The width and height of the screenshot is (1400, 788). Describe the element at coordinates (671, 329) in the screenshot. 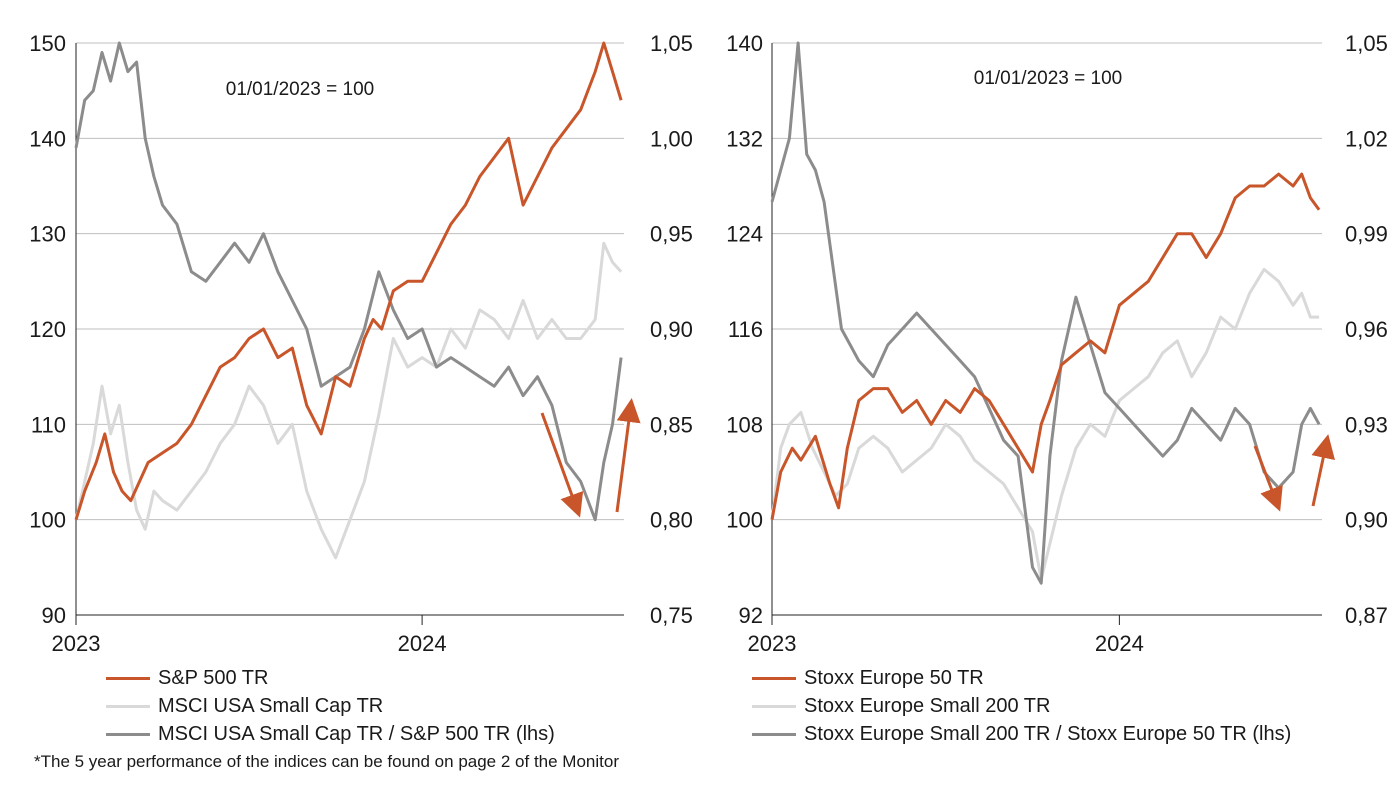

I see `y-right-tick-us-3: 0,90` at that location.